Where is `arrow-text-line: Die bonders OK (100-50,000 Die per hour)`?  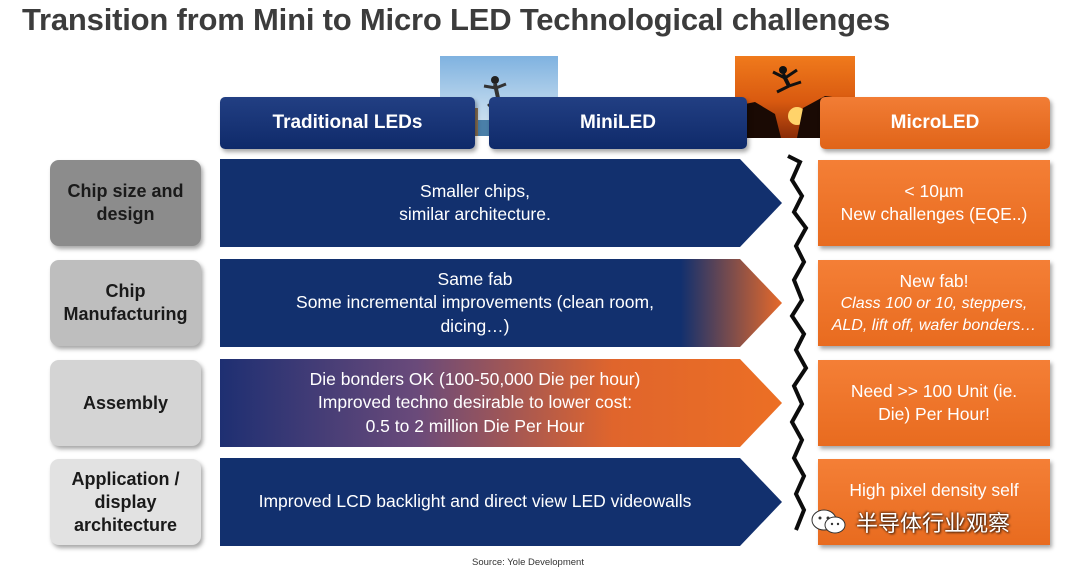 arrow-text-line: Die bonders OK (100-50,000 Die per hour) is located at coordinates (475, 378).